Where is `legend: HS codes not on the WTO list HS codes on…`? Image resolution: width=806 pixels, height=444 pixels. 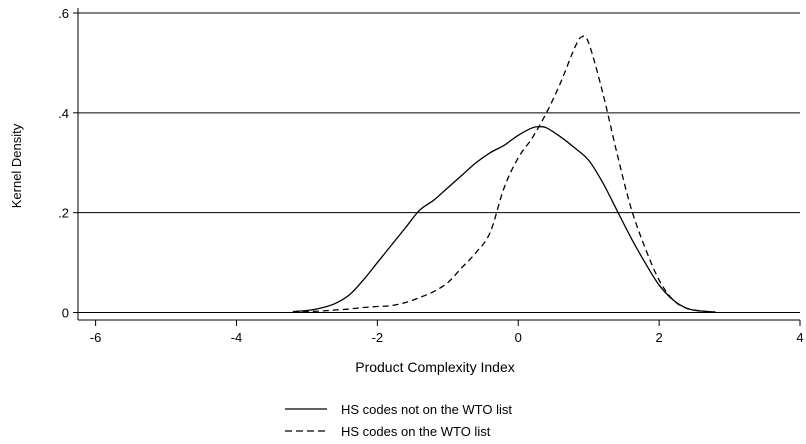
legend: HS codes not on the WTO list HS codes on… is located at coordinates (398, 420).